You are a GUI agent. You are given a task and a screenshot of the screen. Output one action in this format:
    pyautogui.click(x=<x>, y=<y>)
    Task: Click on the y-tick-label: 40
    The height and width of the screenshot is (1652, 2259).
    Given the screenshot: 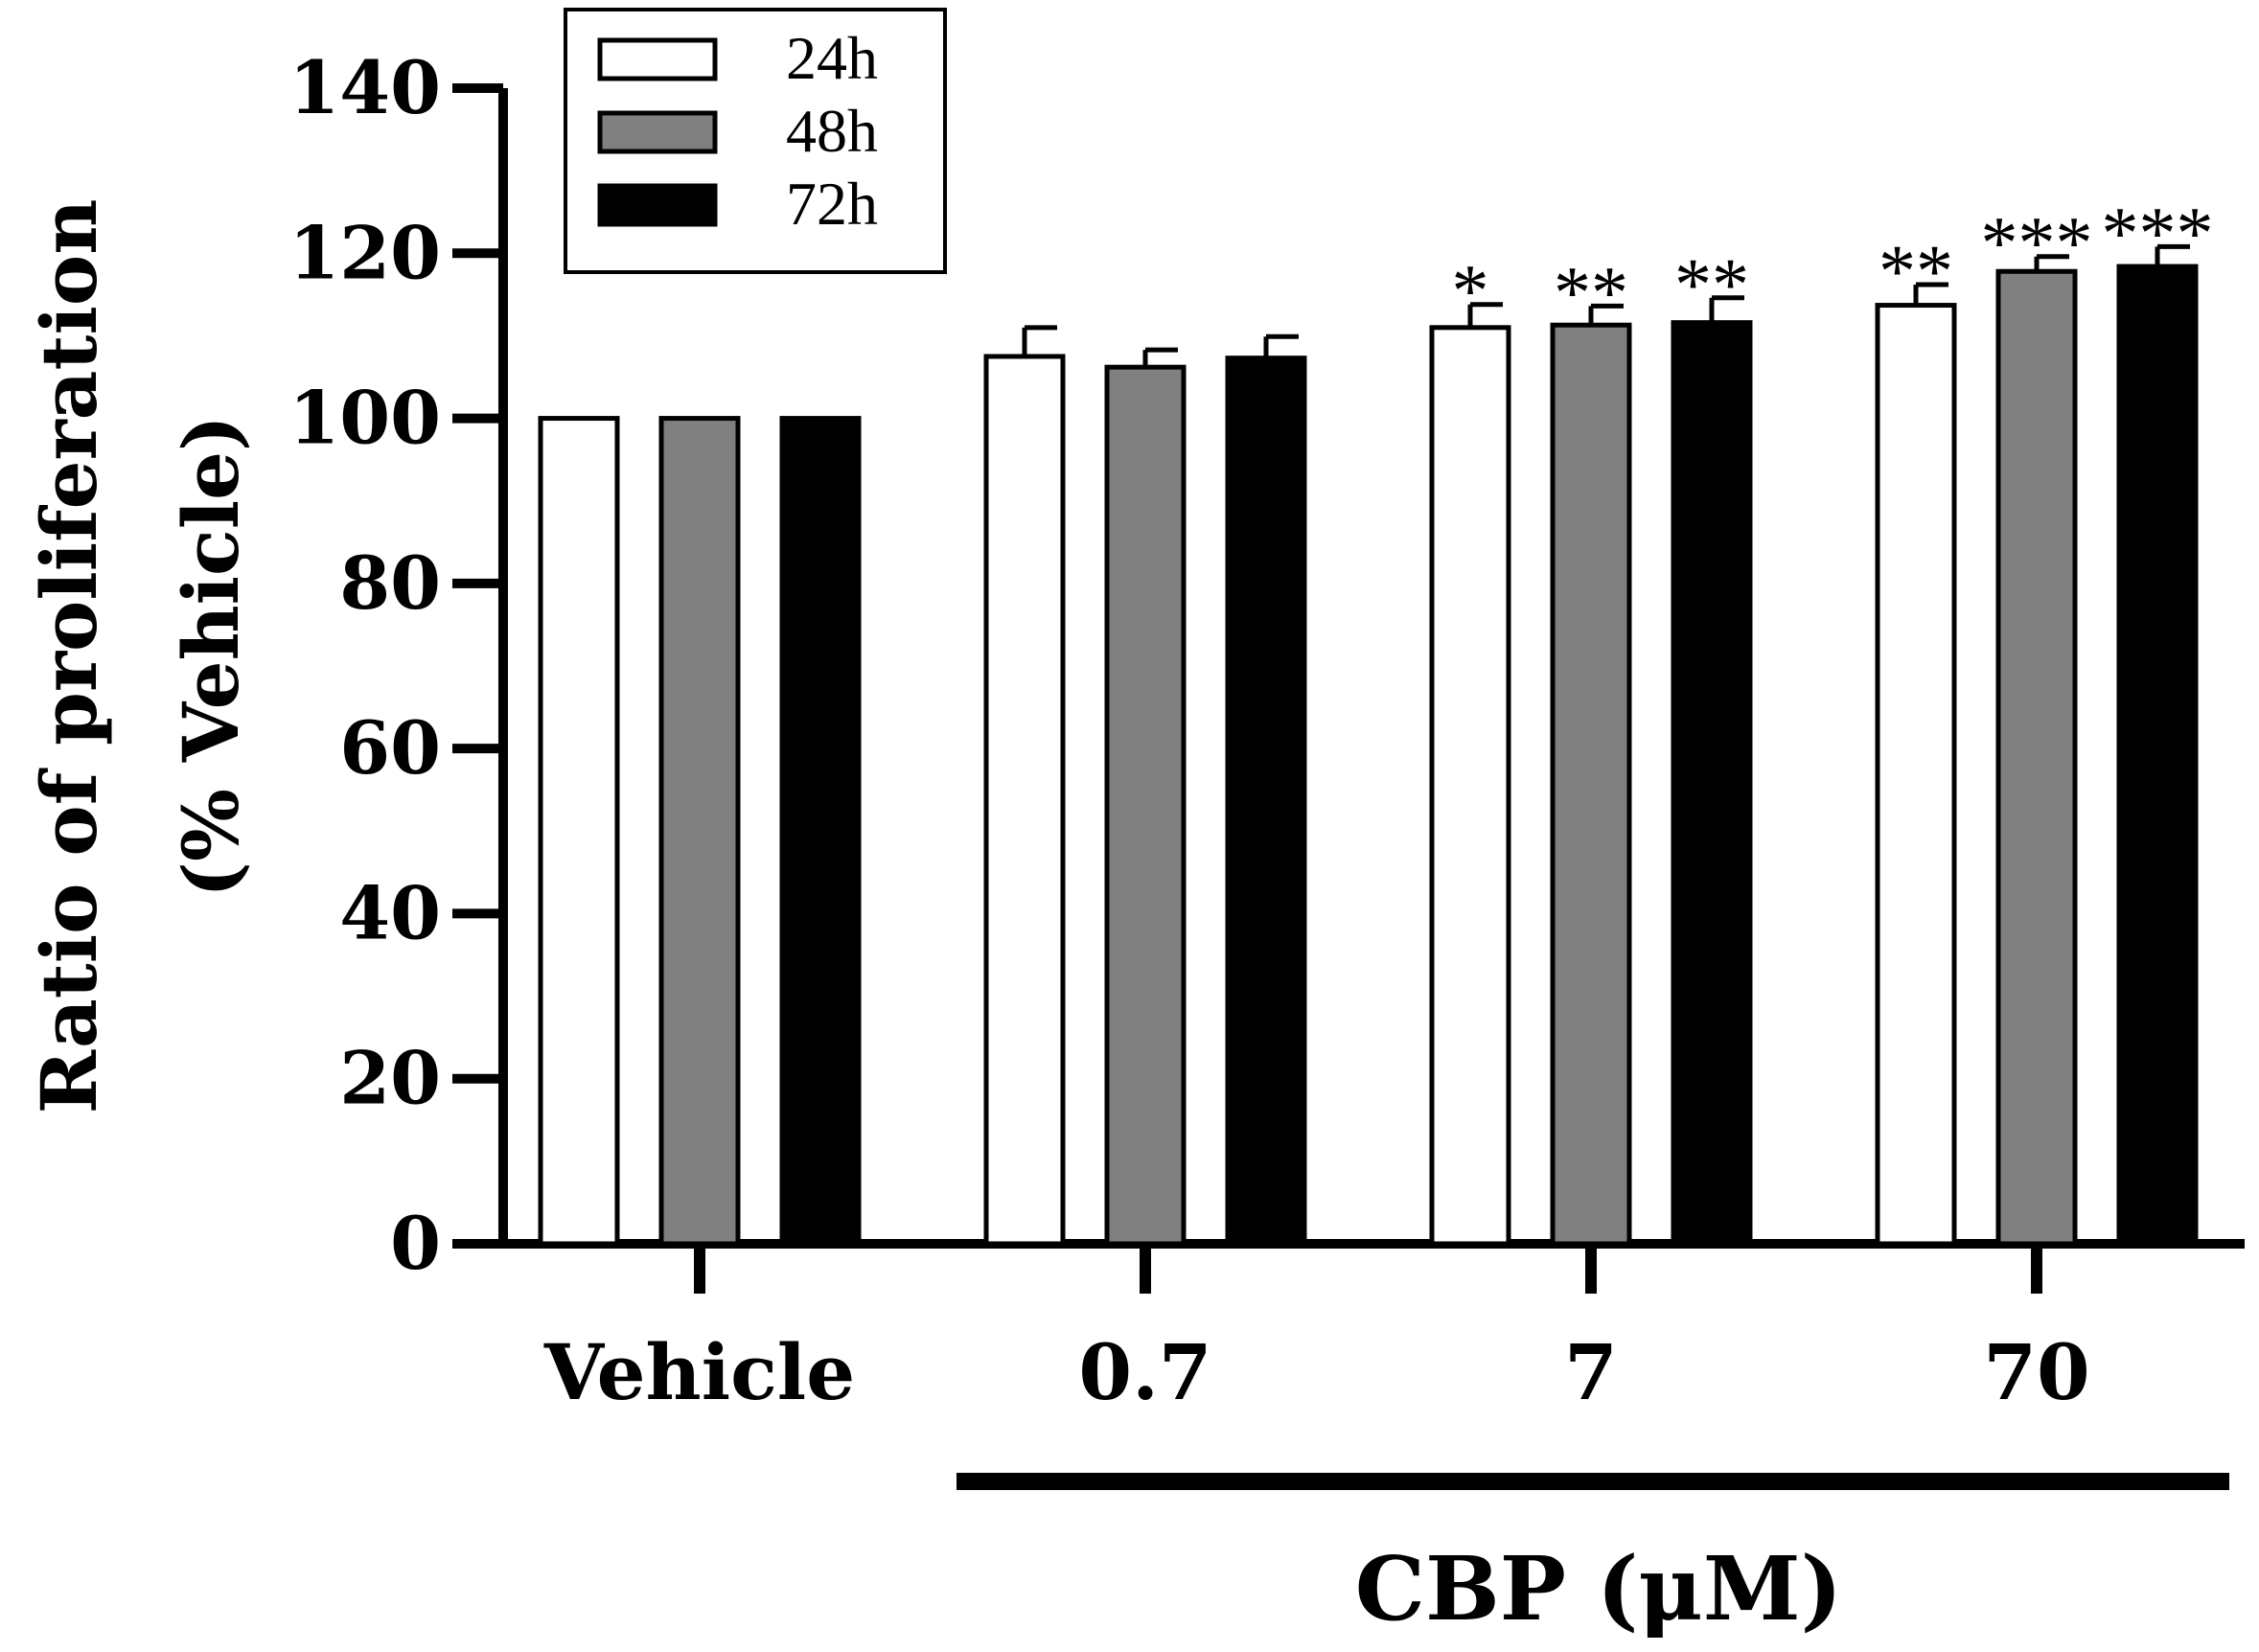 What is the action you would take?
    pyautogui.click(x=390, y=912)
    